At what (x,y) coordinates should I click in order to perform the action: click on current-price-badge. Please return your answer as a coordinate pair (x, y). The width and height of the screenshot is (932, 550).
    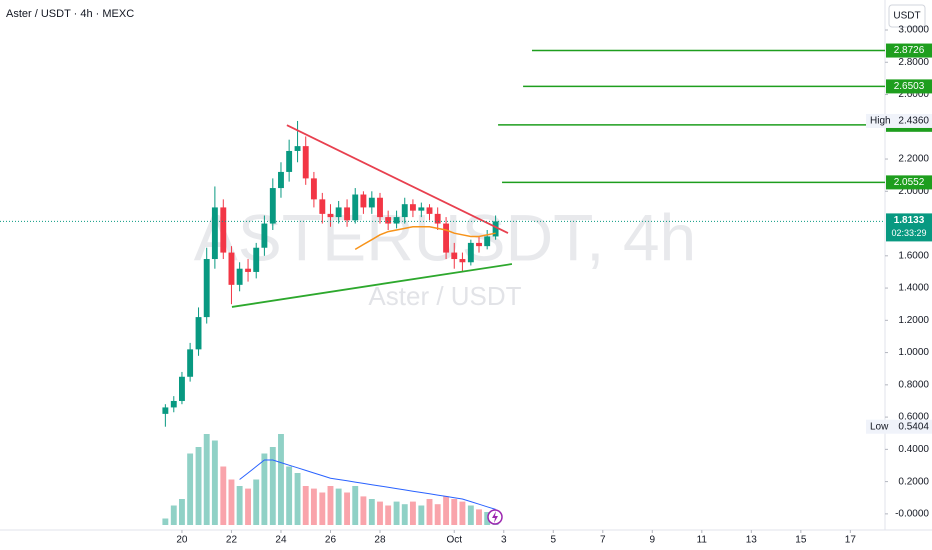
    Looking at the image, I should click on (909, 227).